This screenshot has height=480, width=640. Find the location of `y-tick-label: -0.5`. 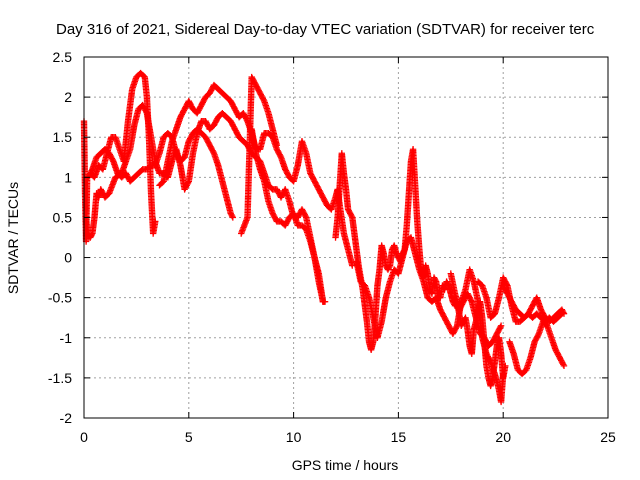

y-tick-label: -0.5 is located at coordinates (60, 298).